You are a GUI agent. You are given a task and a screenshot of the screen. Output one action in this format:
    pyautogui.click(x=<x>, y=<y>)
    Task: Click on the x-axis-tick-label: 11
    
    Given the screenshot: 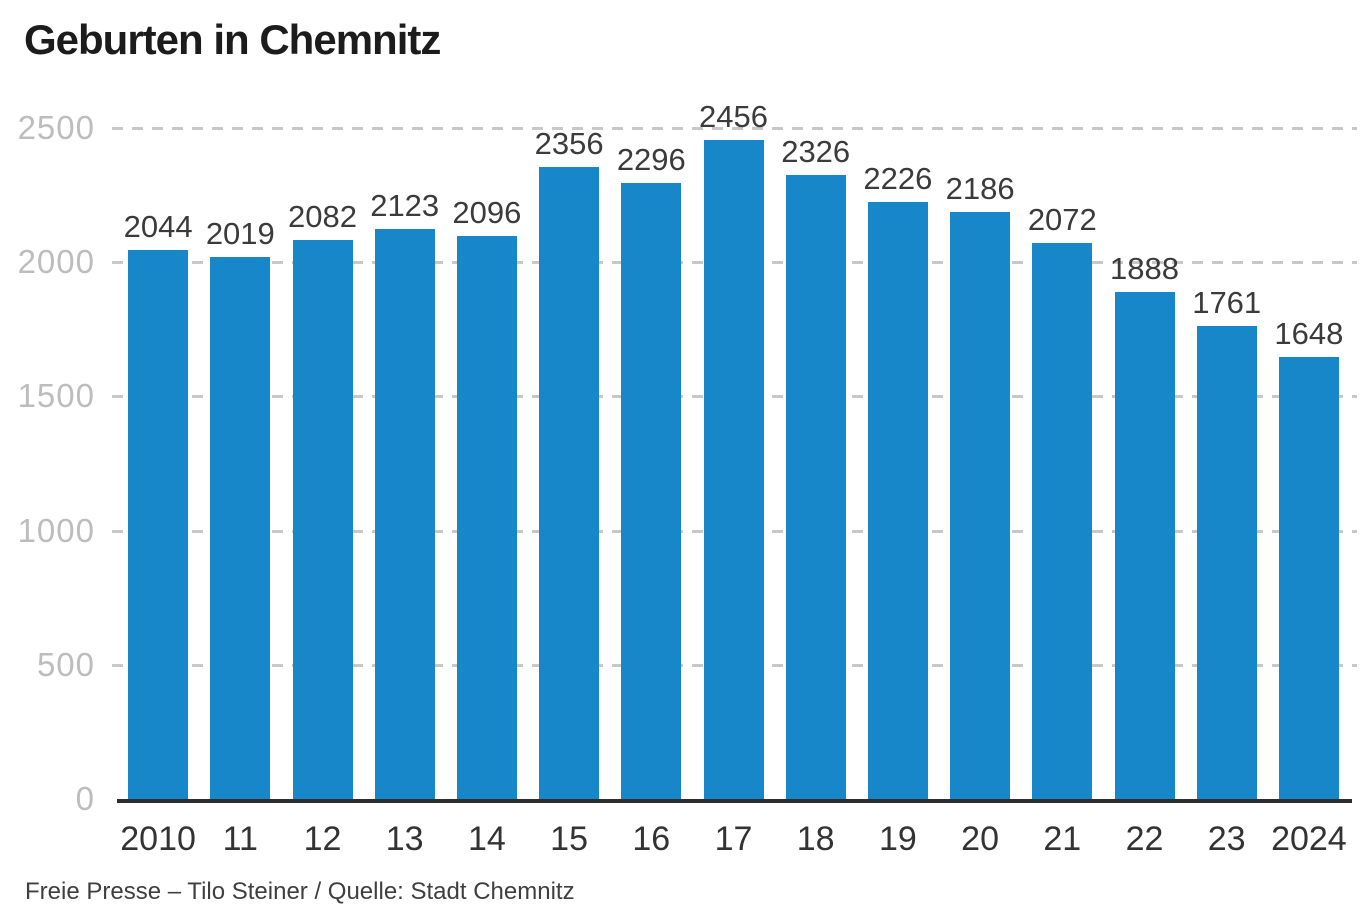 What is the action you would take?
    pyautogui.click(x=240, y=839)
    